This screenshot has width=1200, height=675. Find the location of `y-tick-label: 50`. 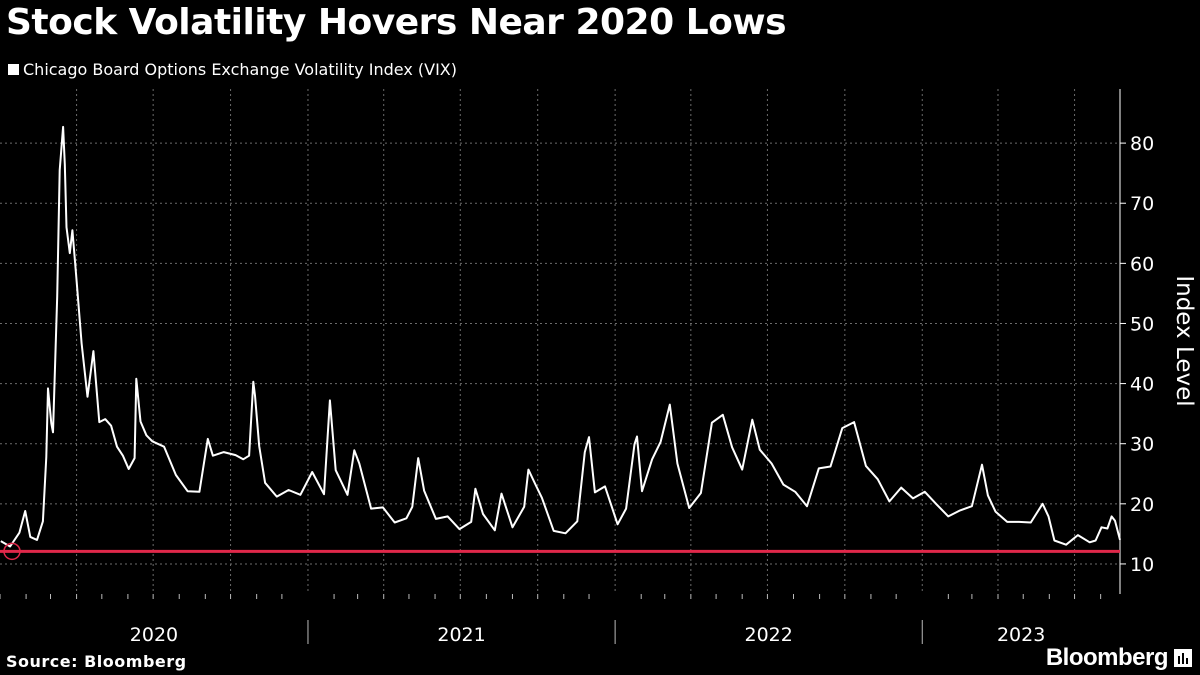

y-tick-label: 50 is located at coordinates (1142, 324).